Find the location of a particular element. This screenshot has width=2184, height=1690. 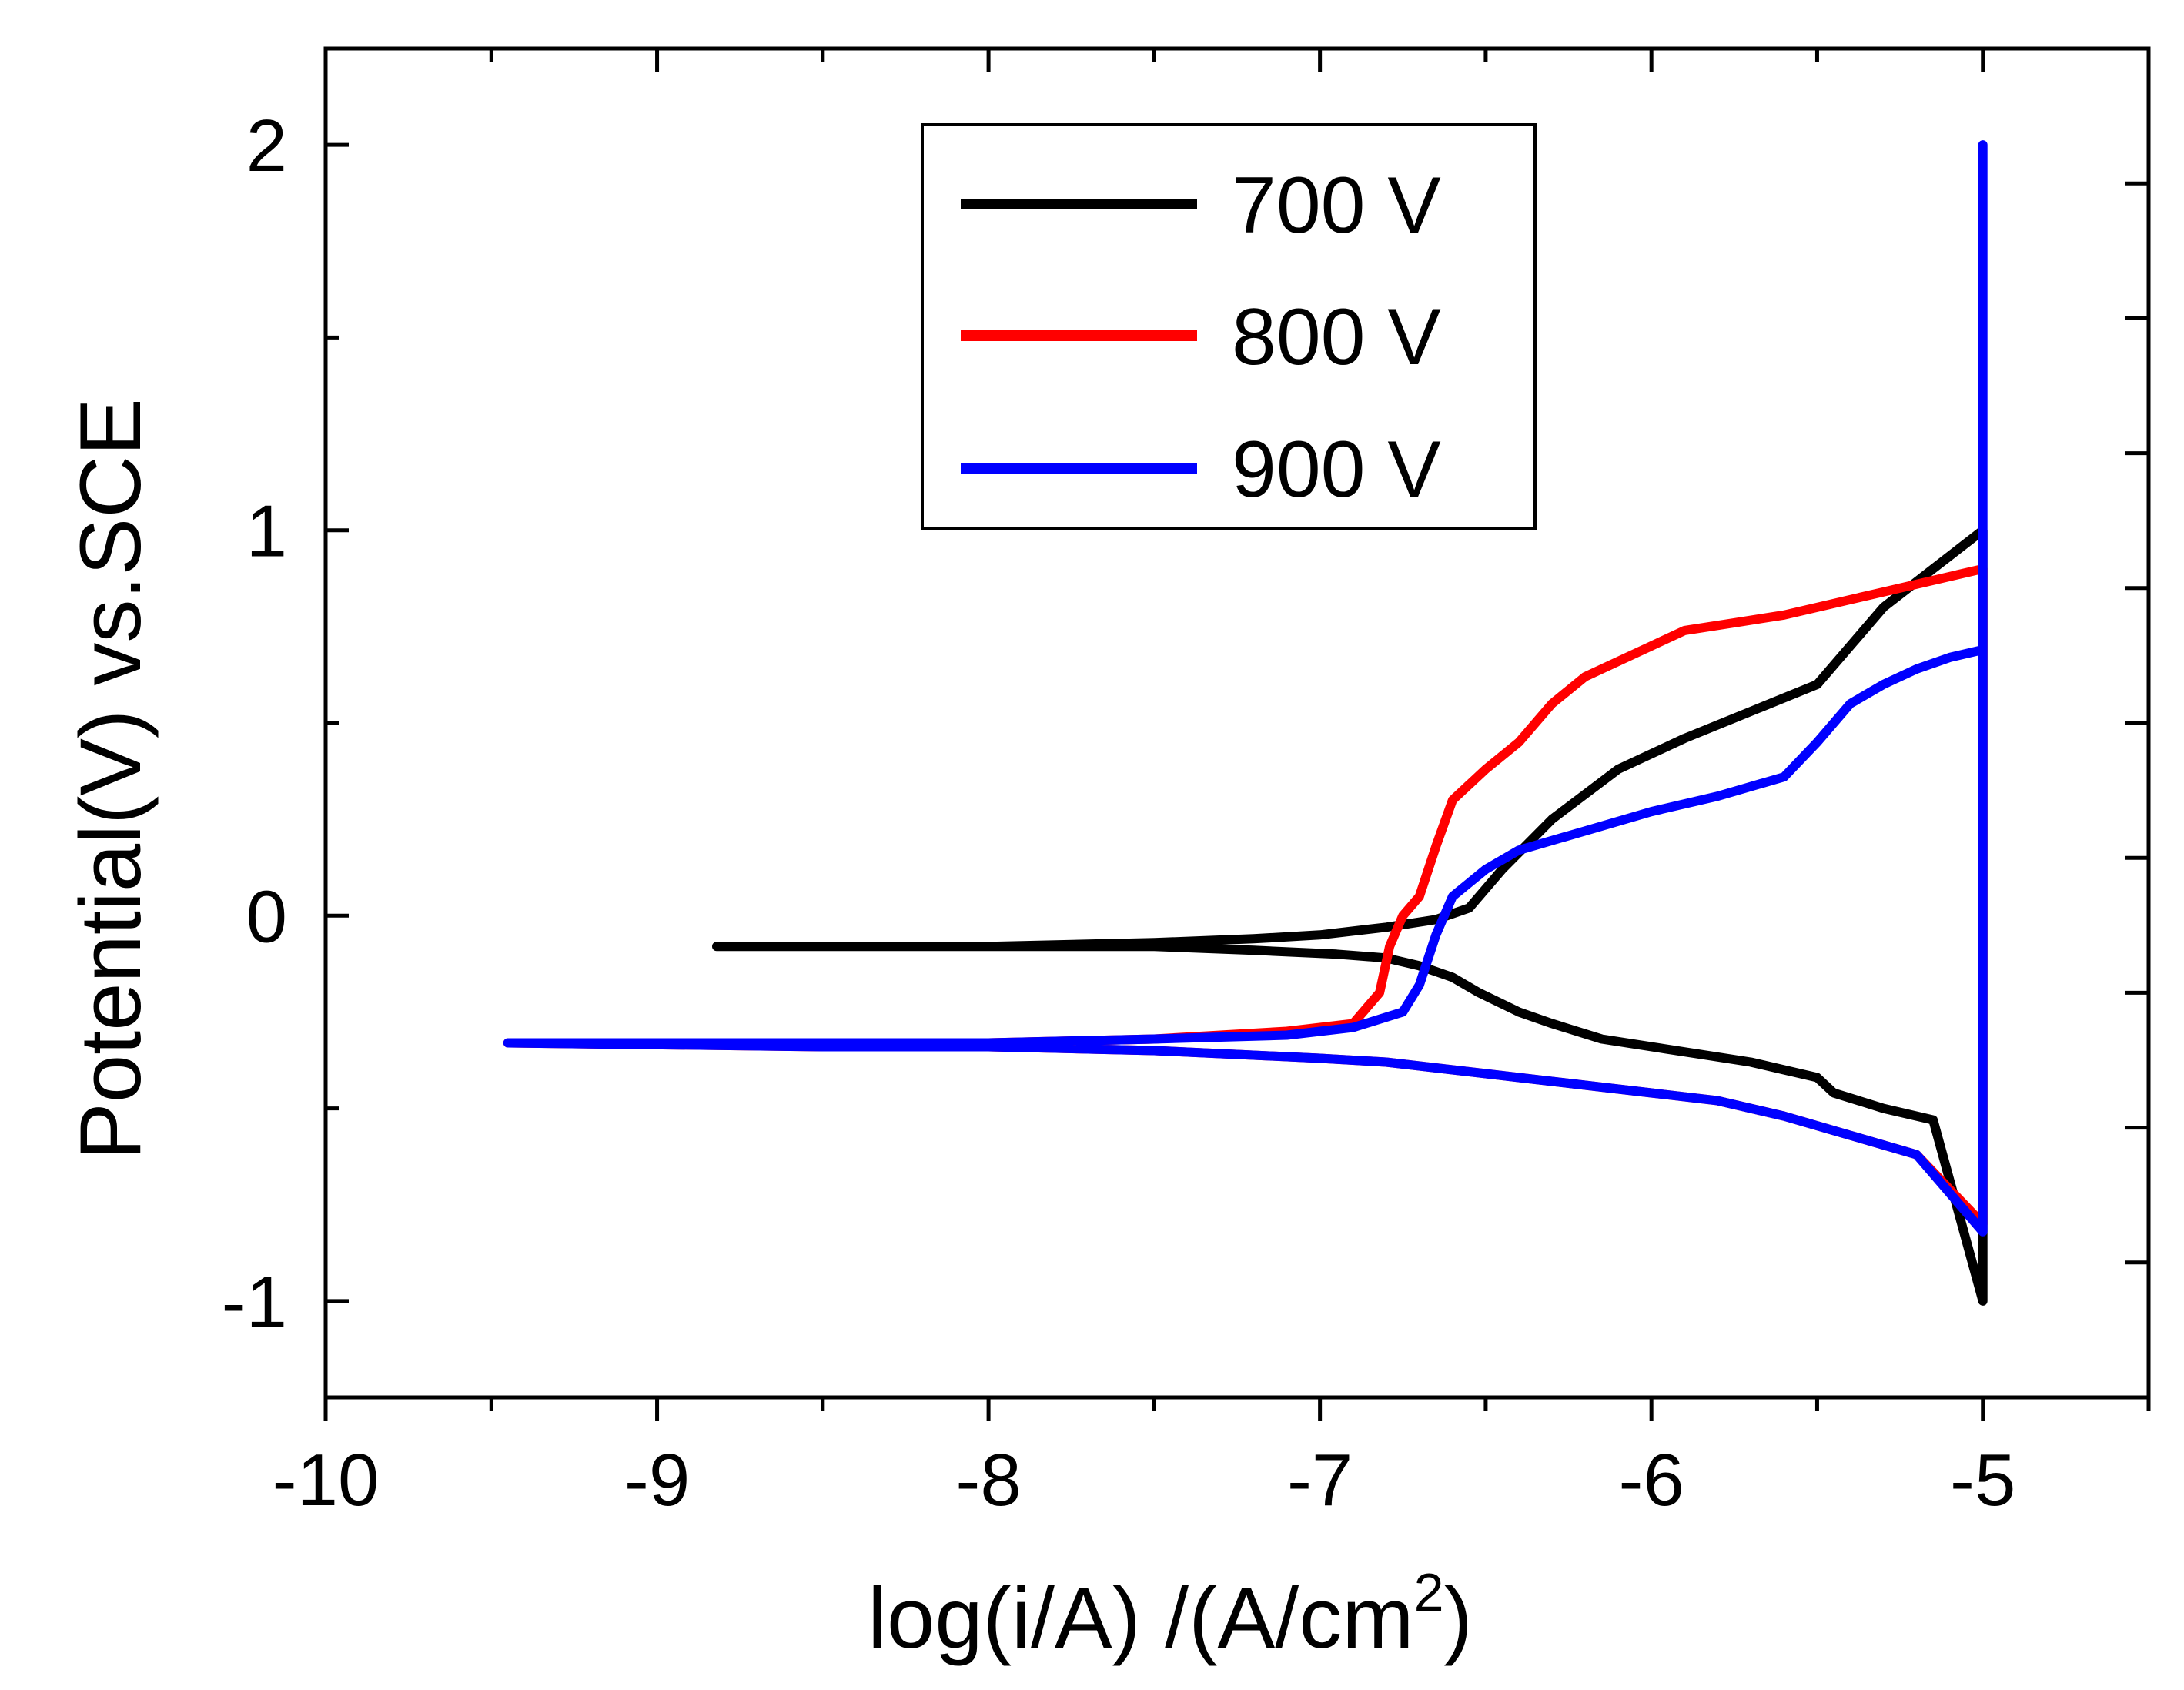

x-tick-label: -9 is located at coordinates (657, 1480).